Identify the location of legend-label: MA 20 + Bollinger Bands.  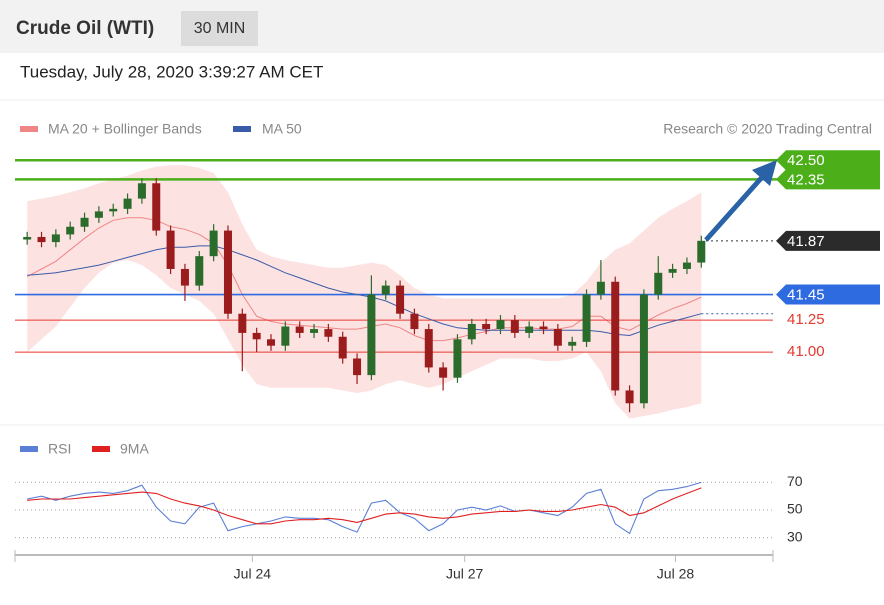
(125, 129).